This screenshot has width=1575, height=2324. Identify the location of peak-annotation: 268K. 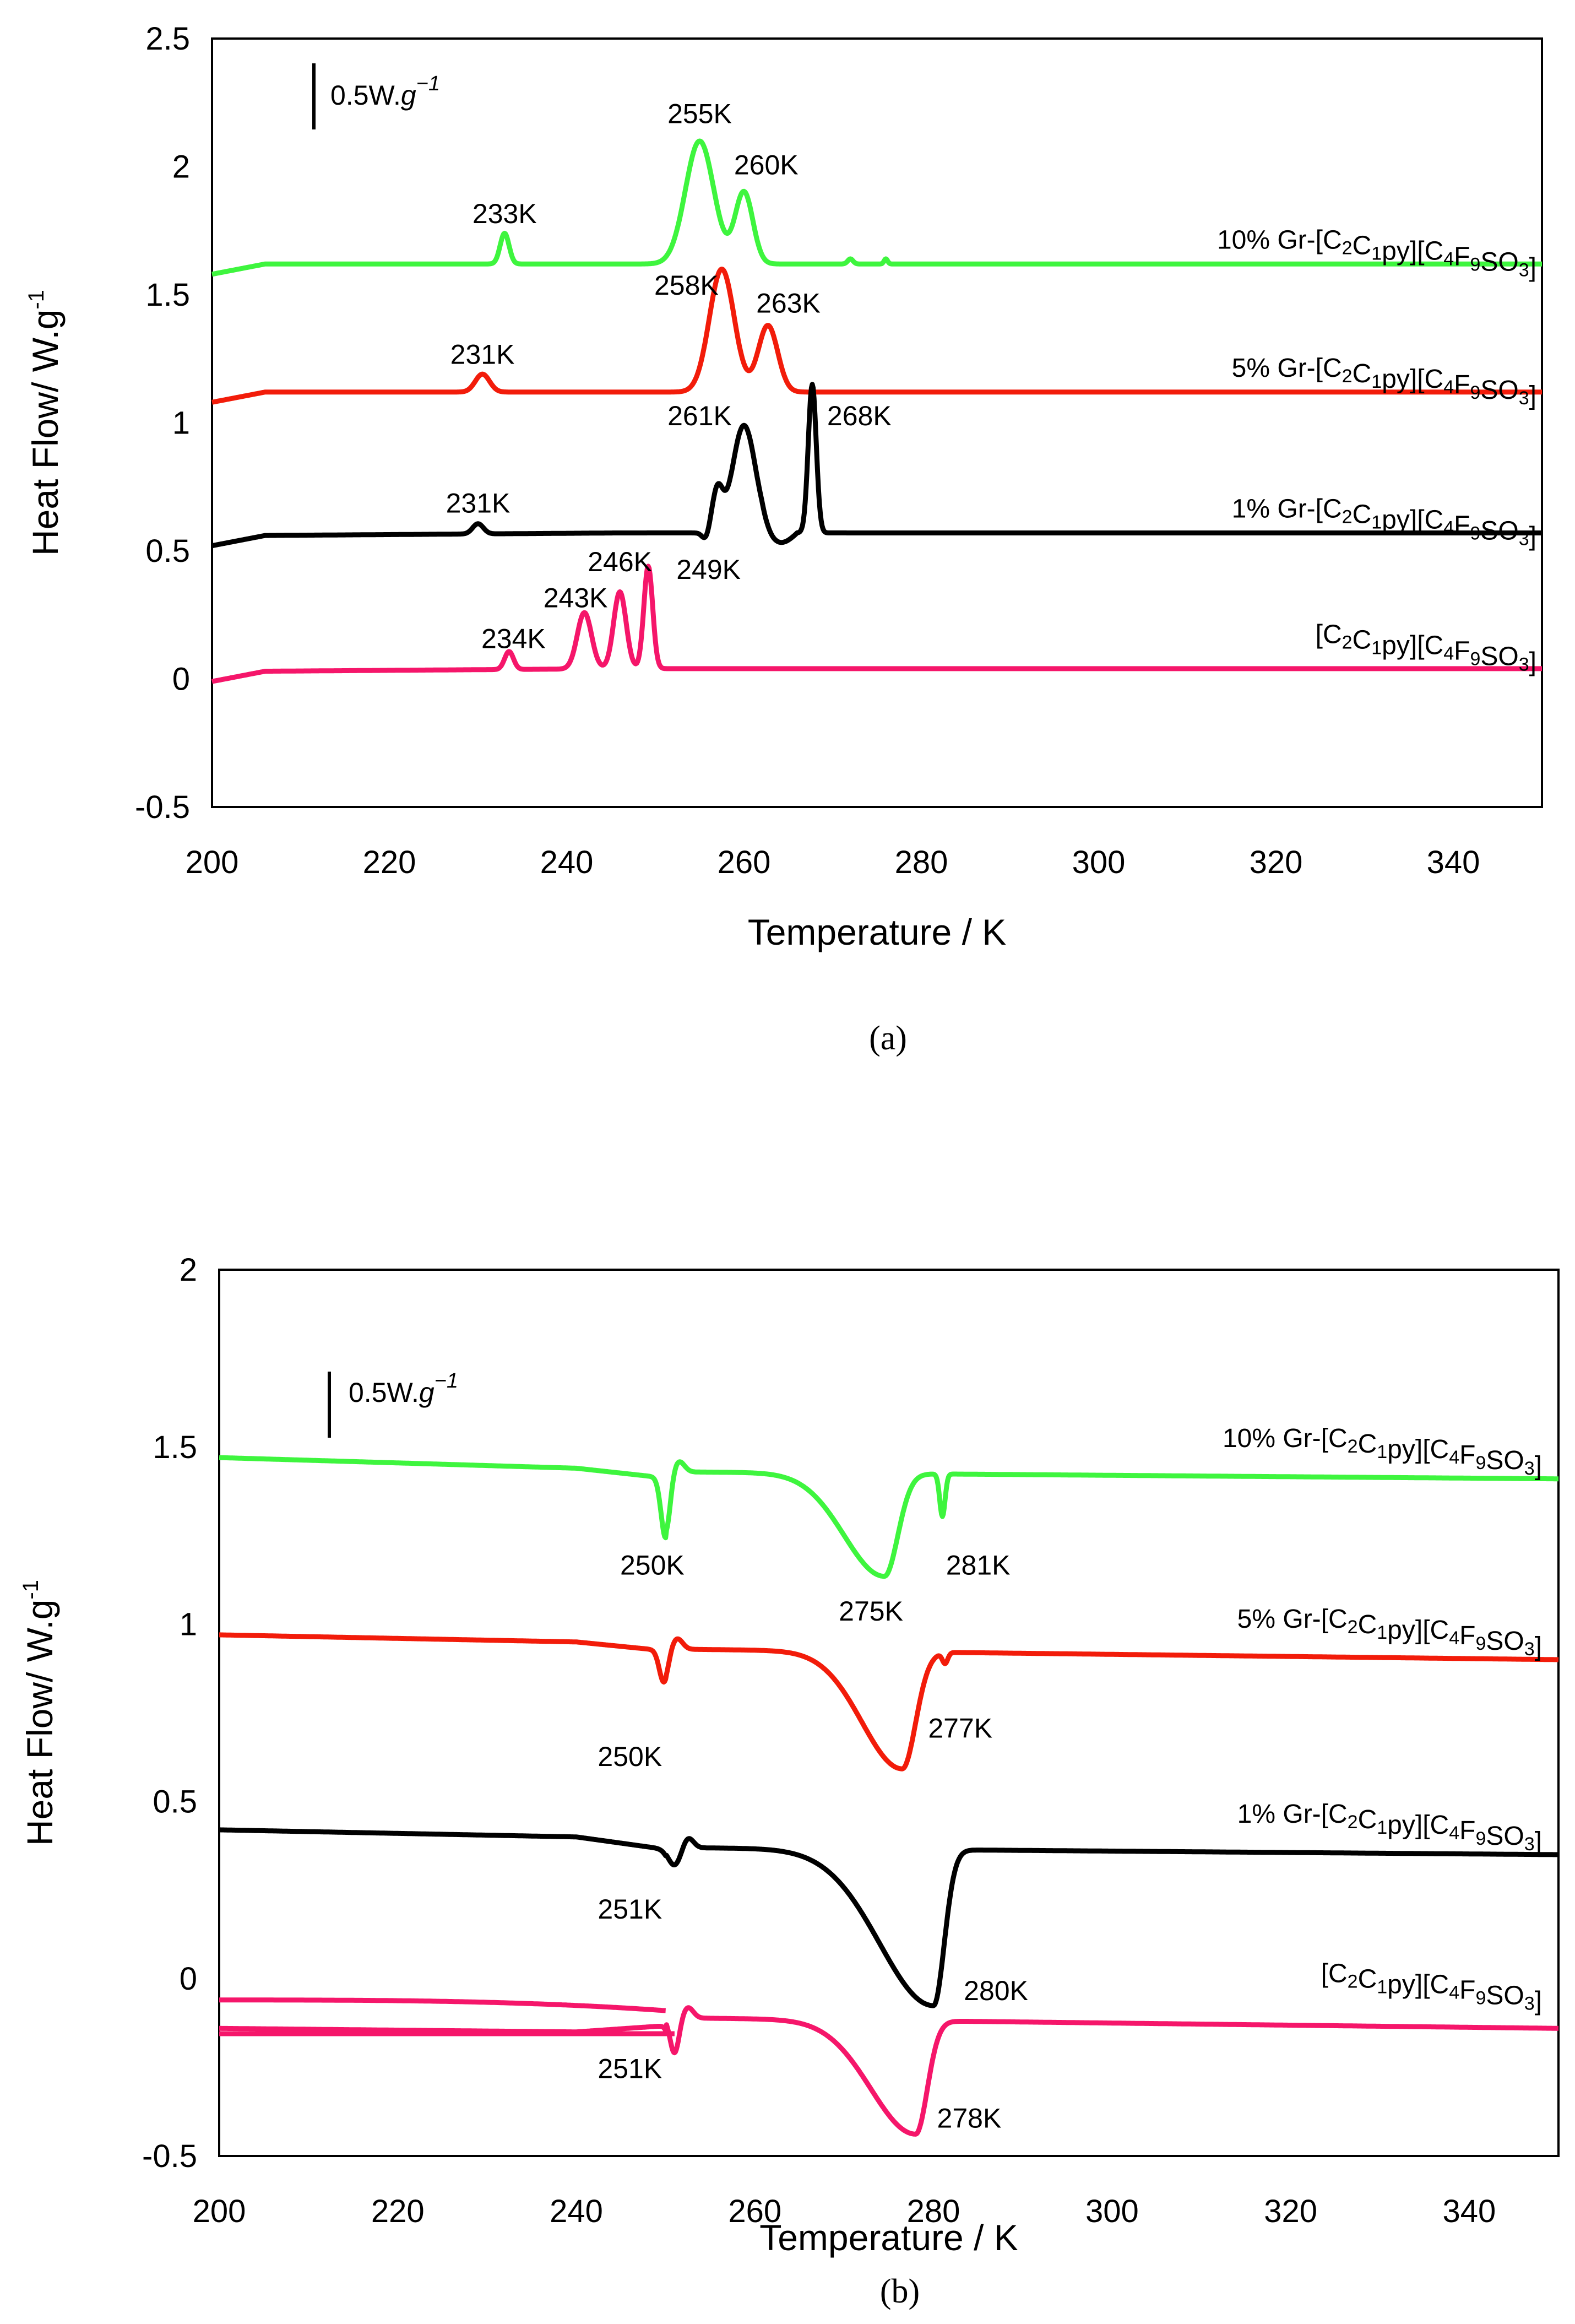
(859, 415).